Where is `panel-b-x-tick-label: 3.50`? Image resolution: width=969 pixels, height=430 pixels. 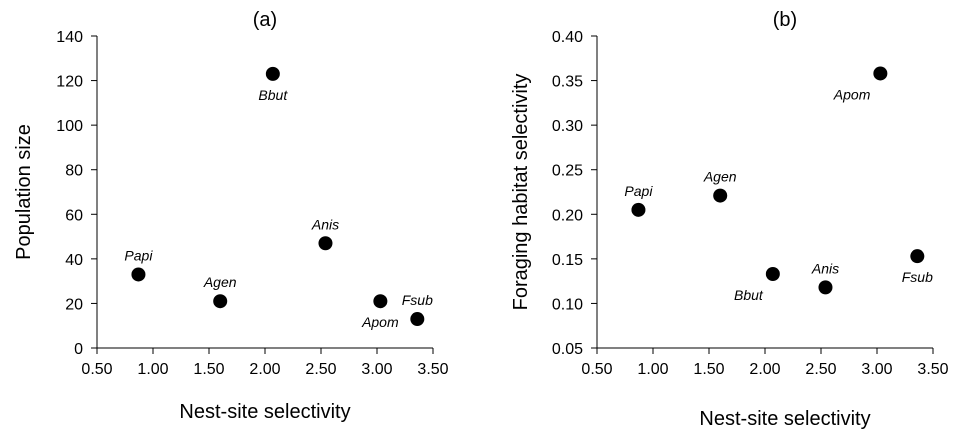 panel-b-x-tick-label: 3.50 is located at coordinates (932, 369).